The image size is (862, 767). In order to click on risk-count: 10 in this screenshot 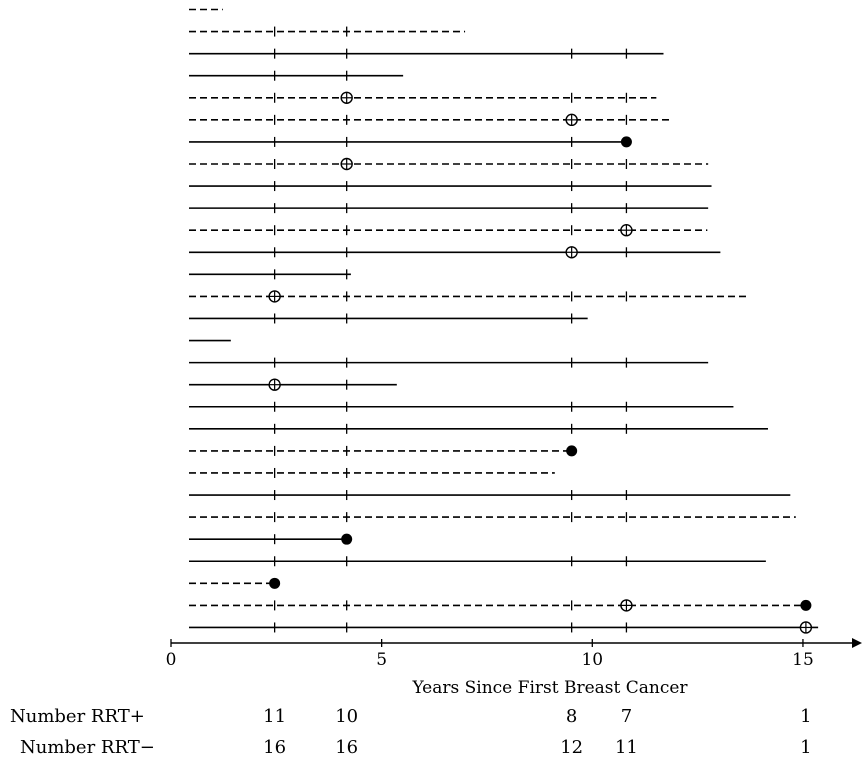, I will do `click(346, 716)`.